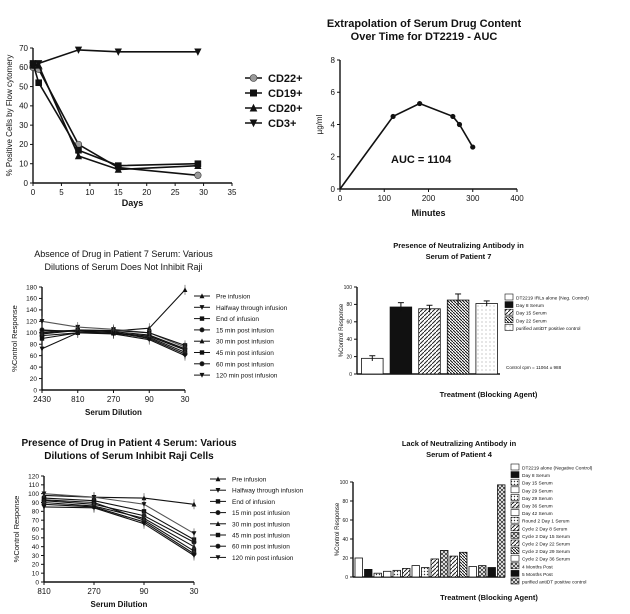  I want to click on y-tick-label: 60, so click(349, 323).